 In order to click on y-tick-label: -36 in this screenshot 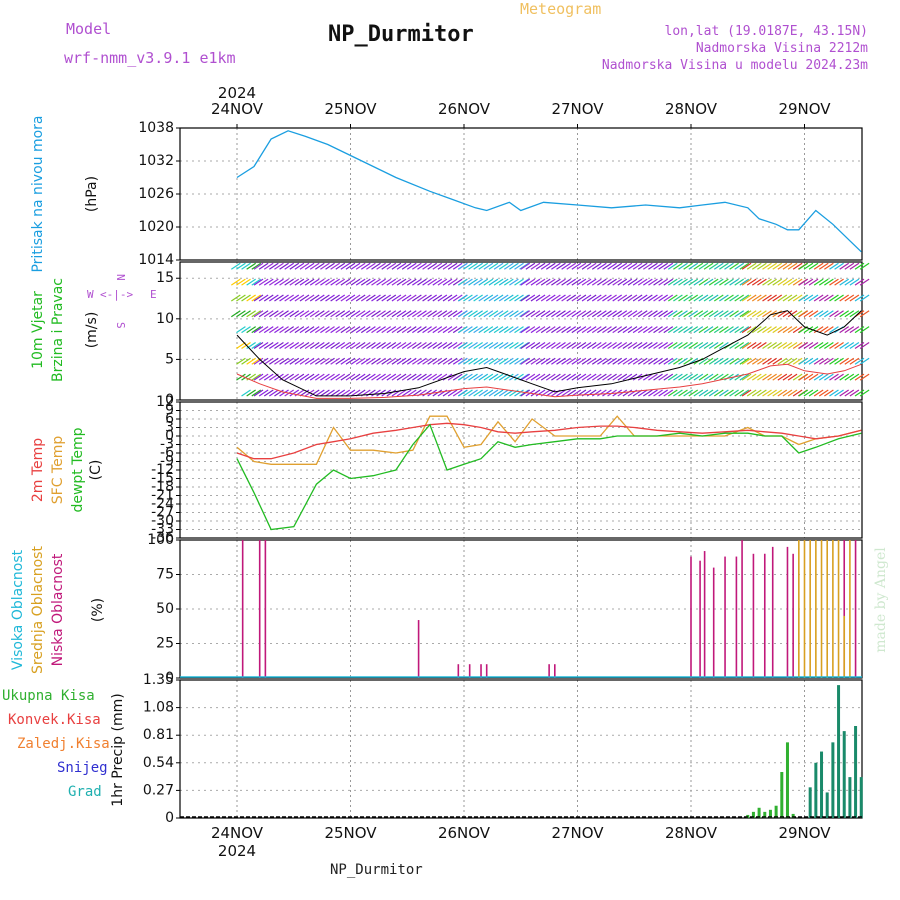, I will do `click(162, 538)`.